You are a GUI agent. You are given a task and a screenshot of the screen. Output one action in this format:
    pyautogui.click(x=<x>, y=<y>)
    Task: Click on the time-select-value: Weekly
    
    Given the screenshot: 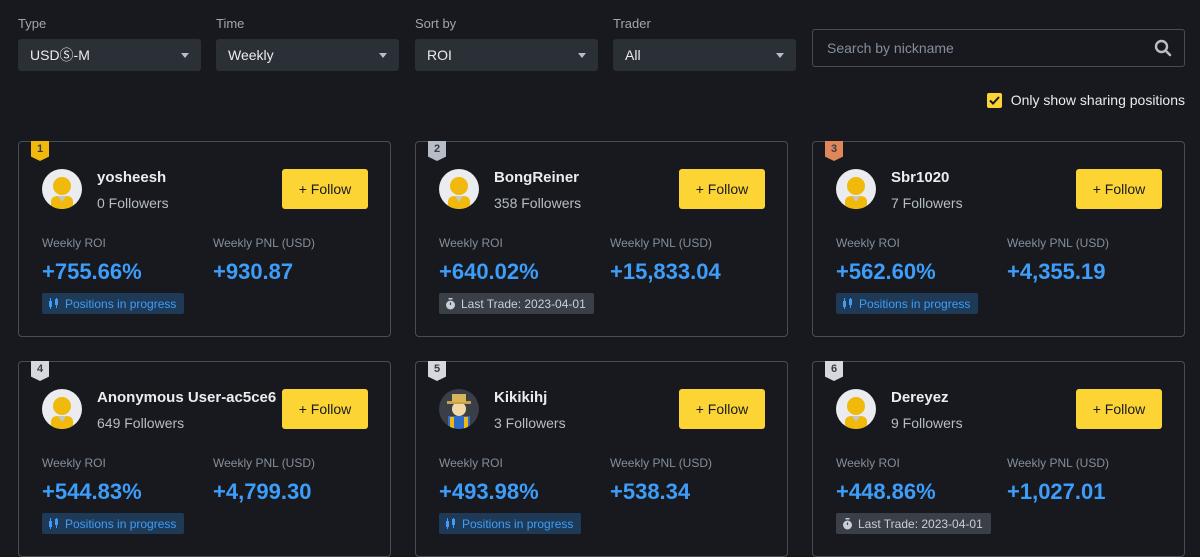 What is the action you would take?
    pyautogui.click(x=251, y=55)
    